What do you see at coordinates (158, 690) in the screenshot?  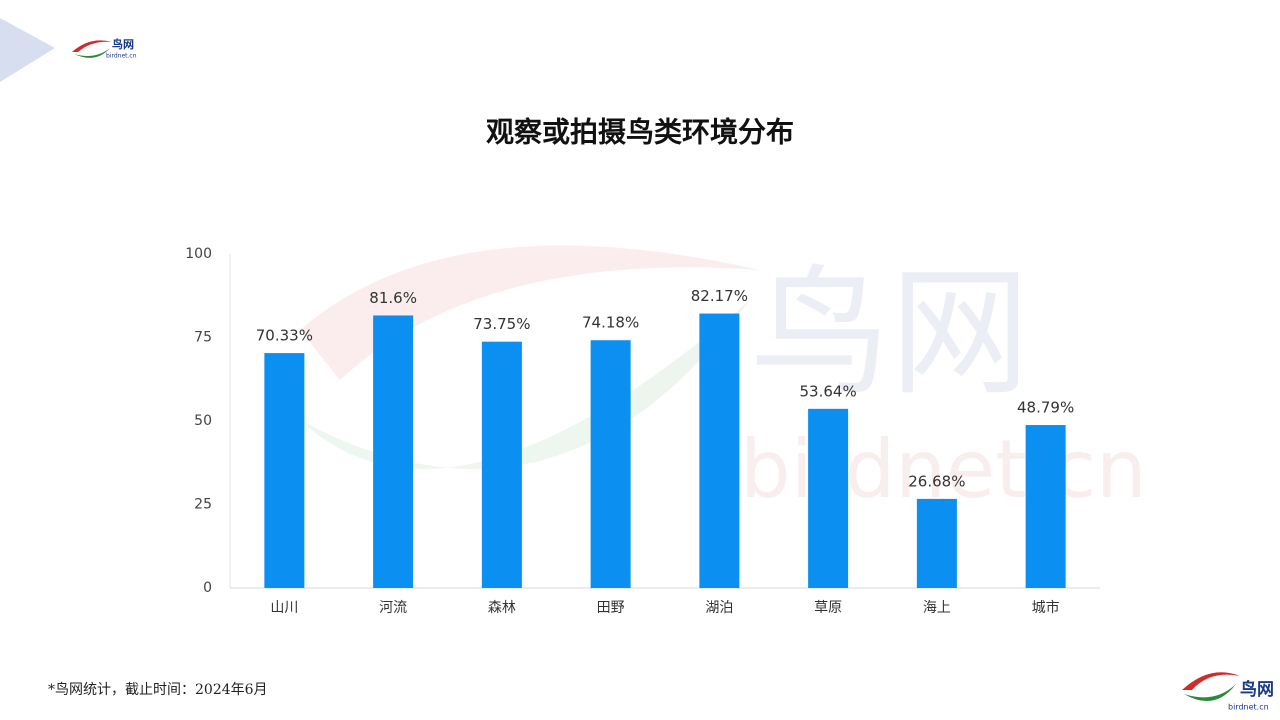 I see `footnote: *鸟网统计，截止时间：2024年6月` at bounding box center [158, 690].